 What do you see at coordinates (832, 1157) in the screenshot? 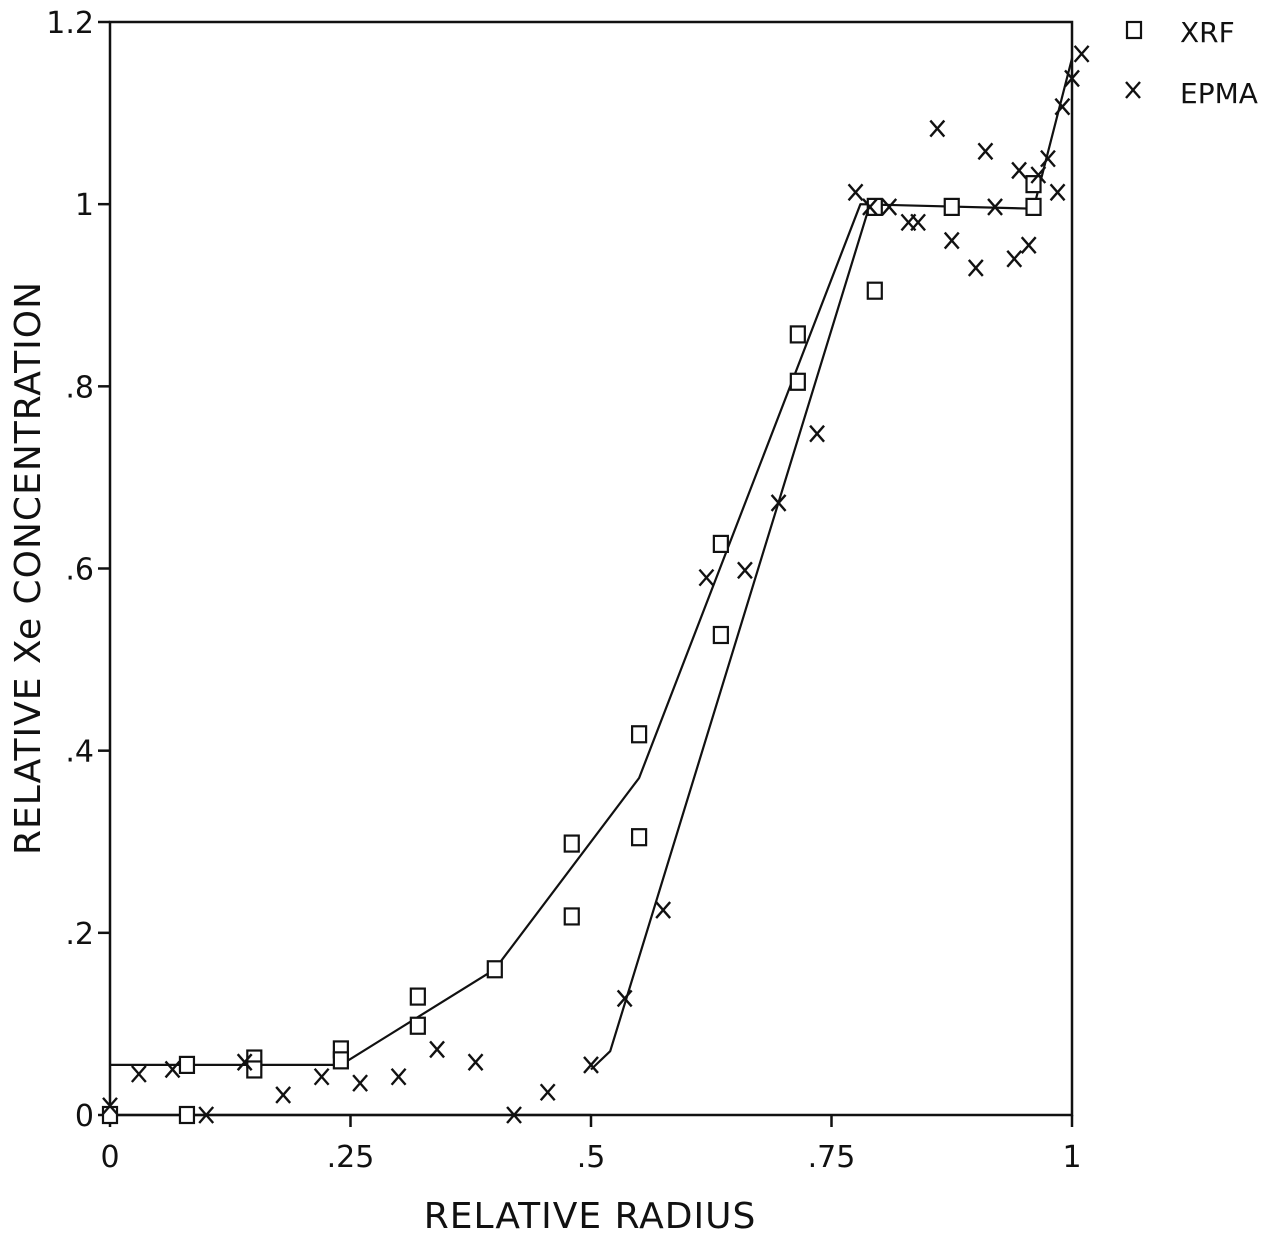
I see `x-tick-label: .75` at bounding box center [832, 1157].